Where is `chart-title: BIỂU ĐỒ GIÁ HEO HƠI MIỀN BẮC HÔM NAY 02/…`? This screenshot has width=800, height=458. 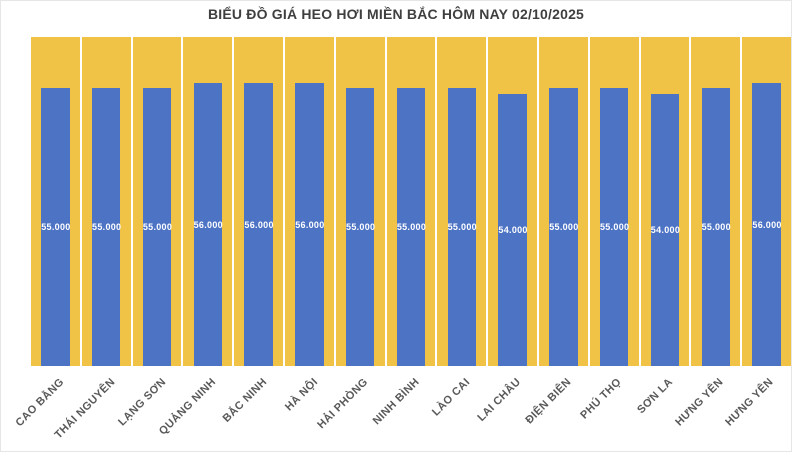 chart-title: BIỂU ĐỒ GIÁ HEO HƠI MIỀN BẮC HÔM NAY 02/… is located at coordinates (396, 14).